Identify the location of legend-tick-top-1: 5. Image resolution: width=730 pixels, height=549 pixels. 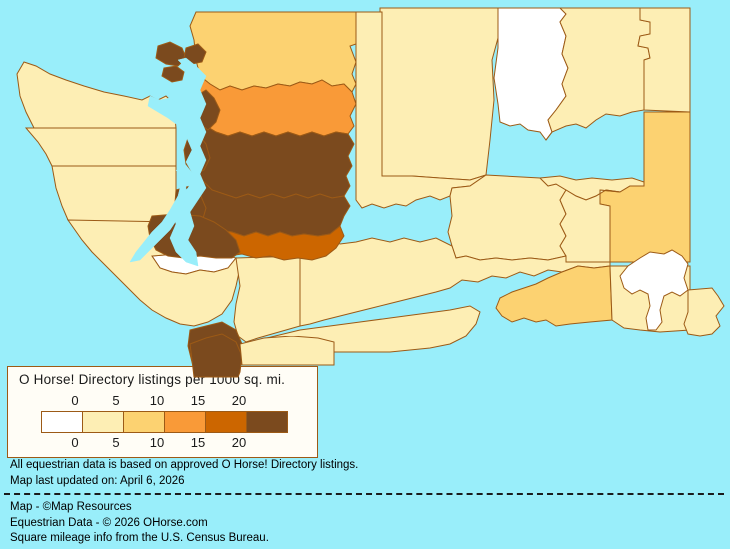
(116, 400).